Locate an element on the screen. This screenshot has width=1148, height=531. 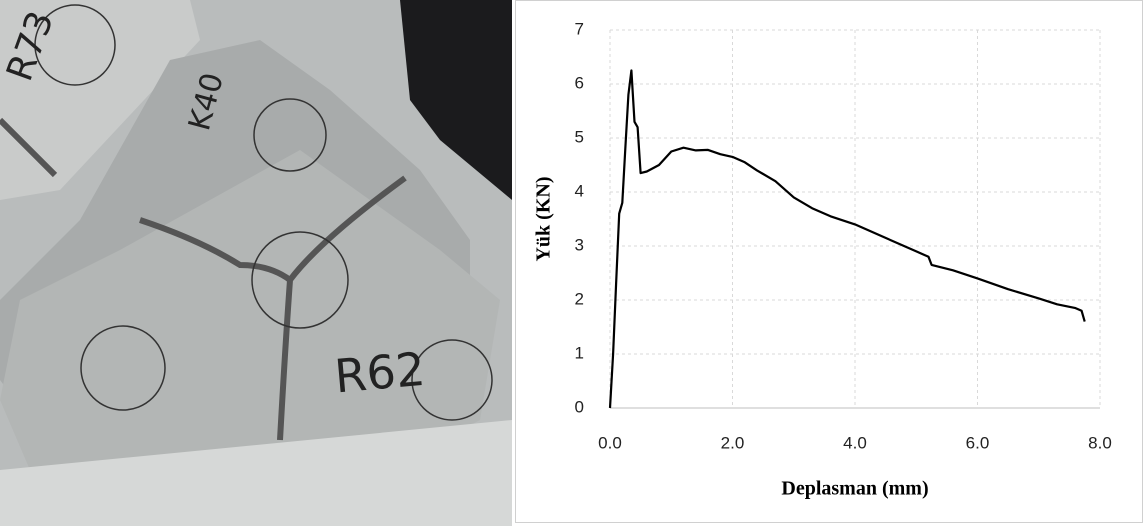
y-tick-label: 7 is located at coordinates (579, 28).